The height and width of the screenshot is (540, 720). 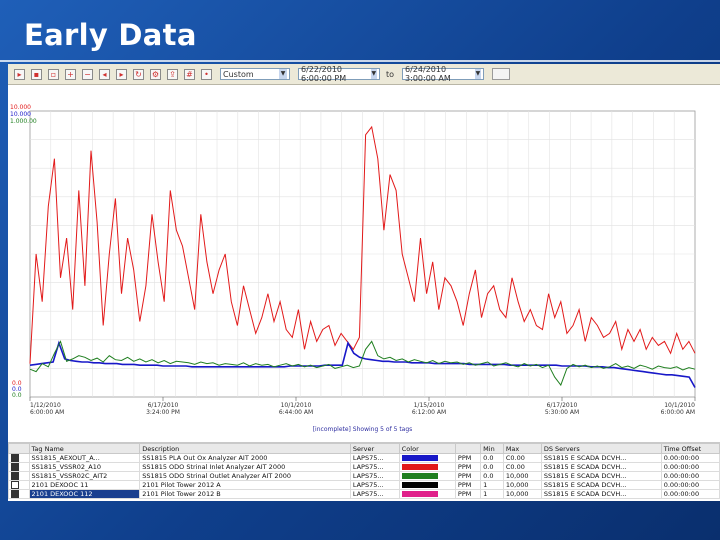 I want to click on end-time-field: 6/24/2010 3:00:00 AM ▼, so click(x=443, y=74).